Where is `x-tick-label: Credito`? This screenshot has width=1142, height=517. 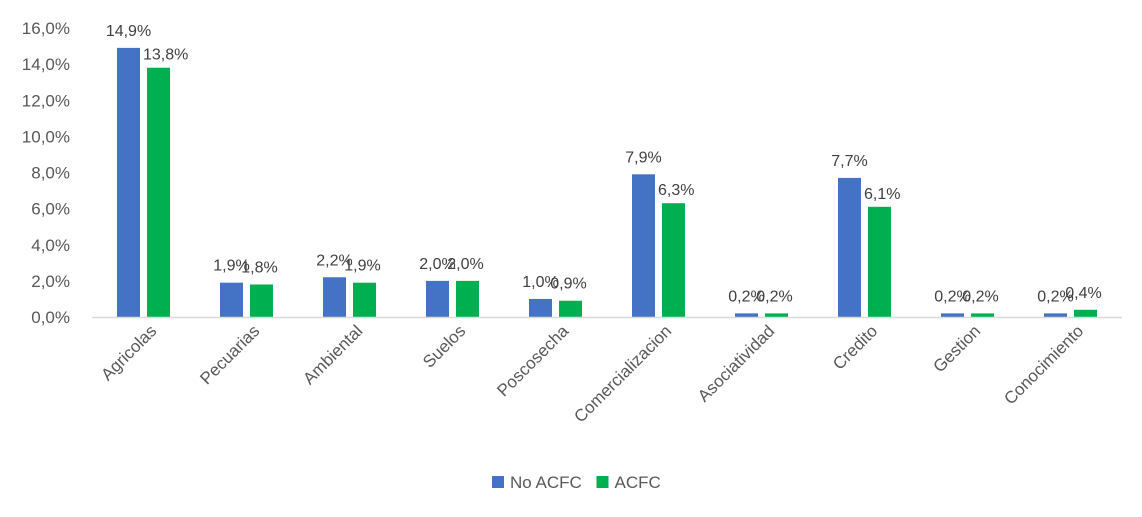
x-tick-label: Credito is located at coordinates (855, 347).